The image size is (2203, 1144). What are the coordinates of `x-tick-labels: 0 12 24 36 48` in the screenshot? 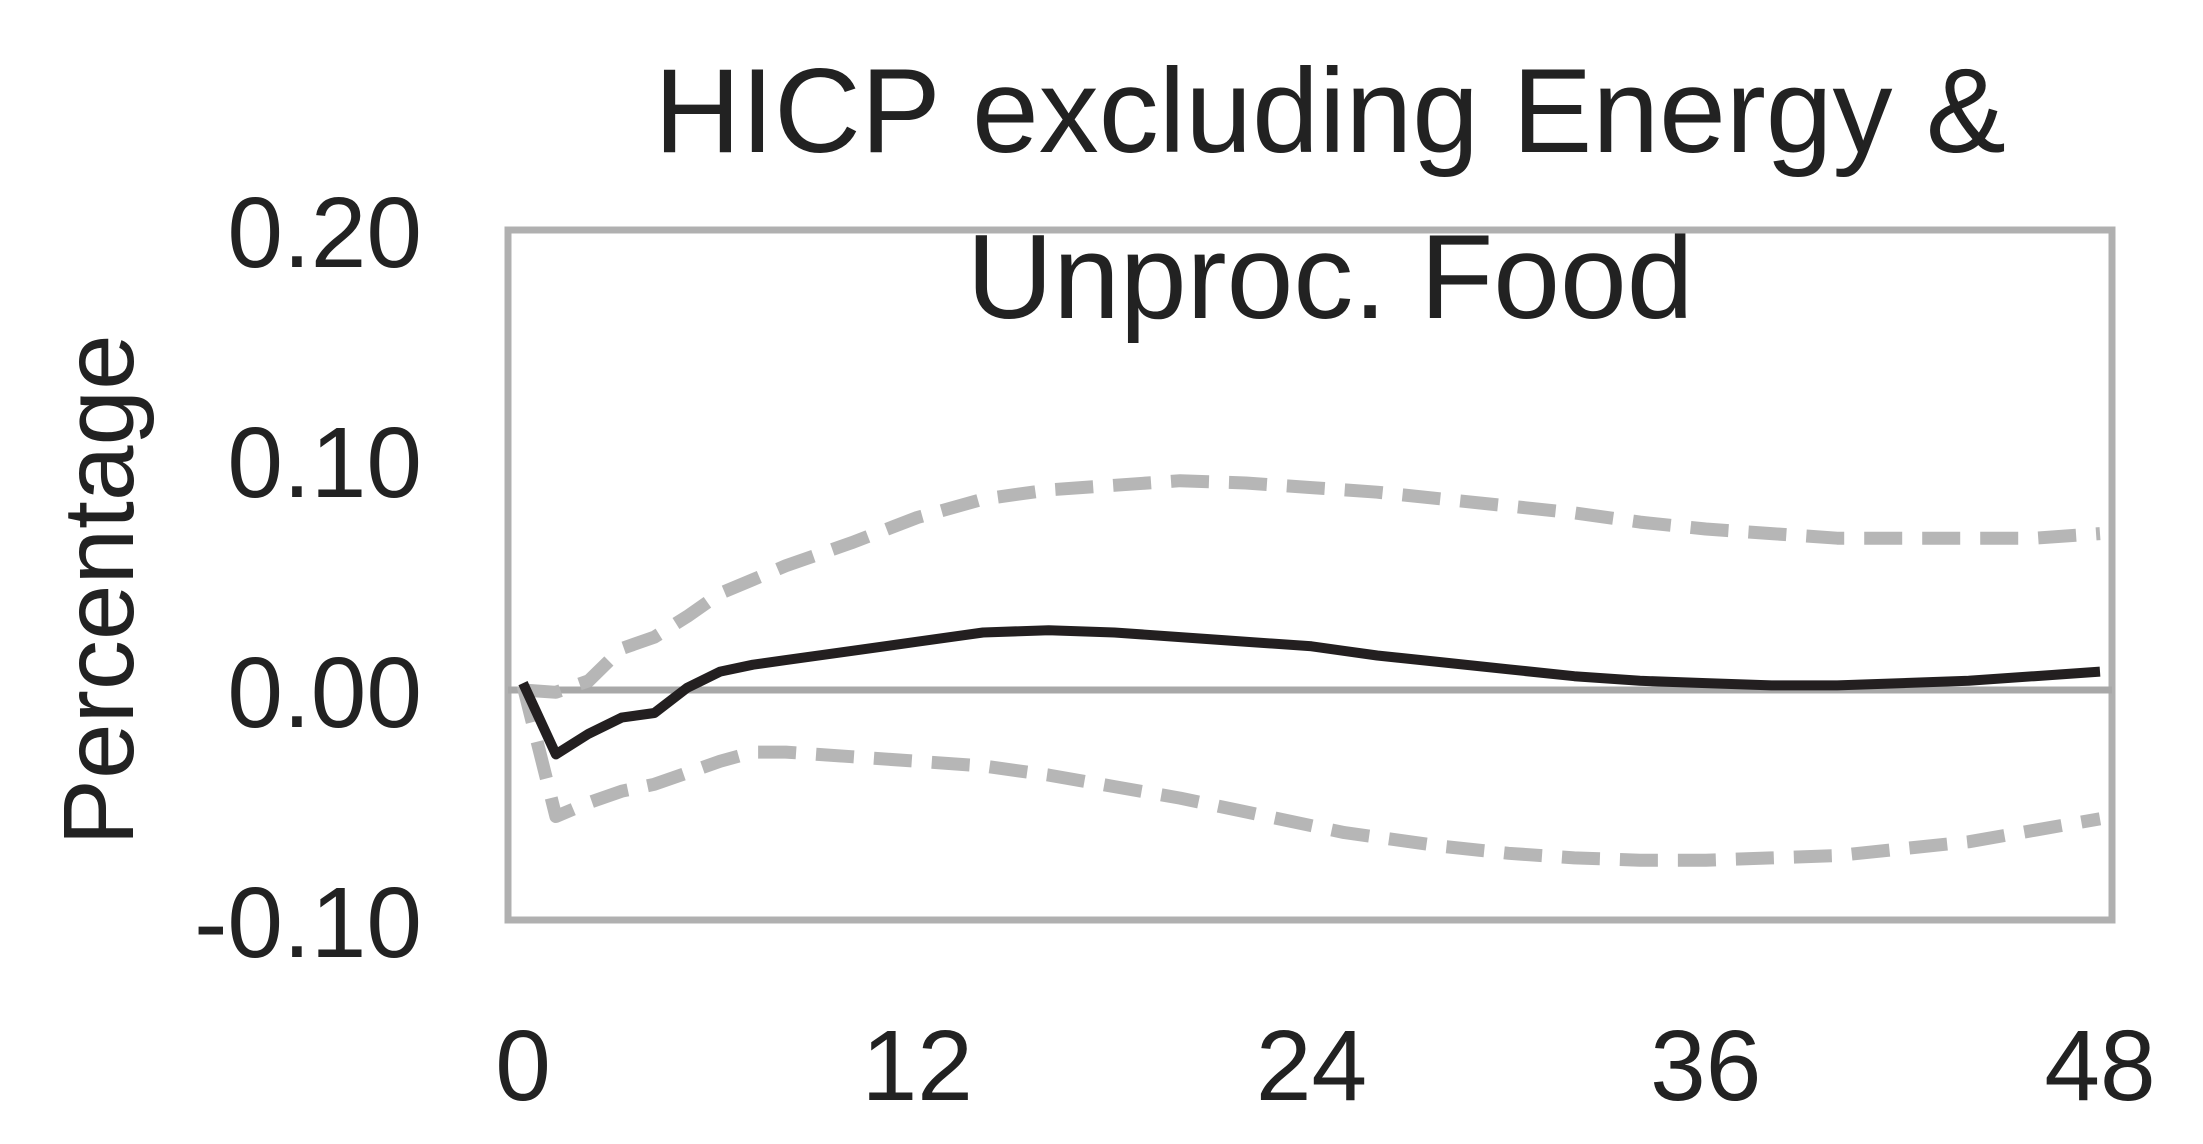 It's located at (1325, 1066).